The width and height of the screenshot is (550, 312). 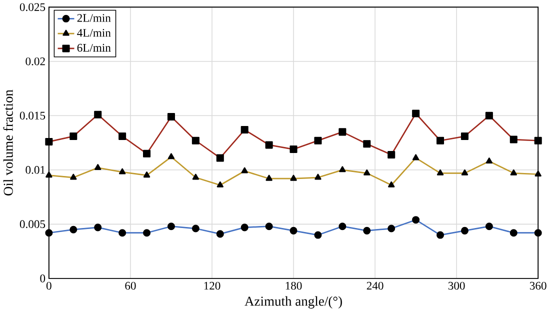 What do you see at coordinates (43, 278) in the screenshot?
I see `y-tick-label: 0` at bounding box center [43, 278].